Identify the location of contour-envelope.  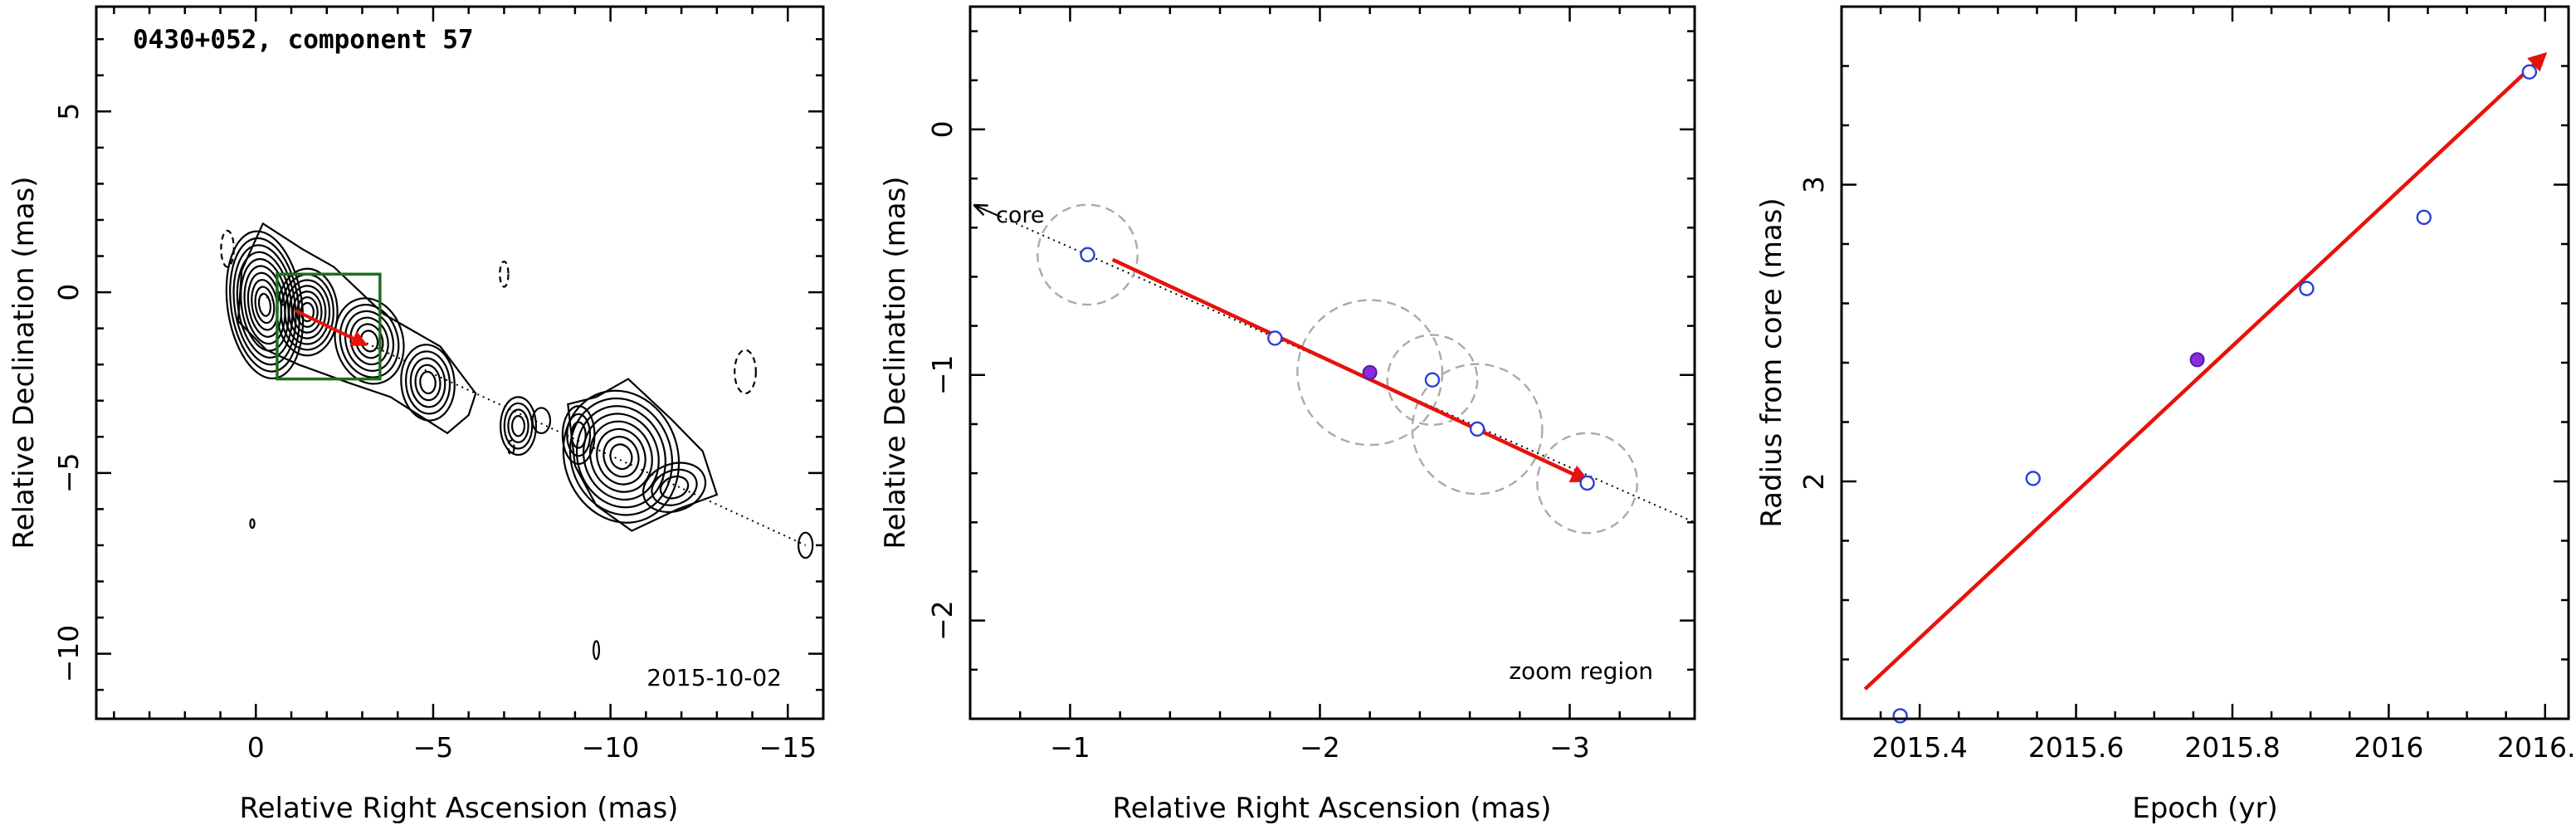
(643, 455).